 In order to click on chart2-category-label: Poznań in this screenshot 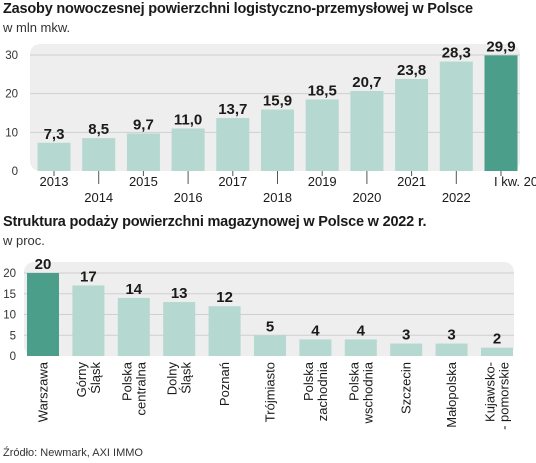, I will do `click(224, 384)`.